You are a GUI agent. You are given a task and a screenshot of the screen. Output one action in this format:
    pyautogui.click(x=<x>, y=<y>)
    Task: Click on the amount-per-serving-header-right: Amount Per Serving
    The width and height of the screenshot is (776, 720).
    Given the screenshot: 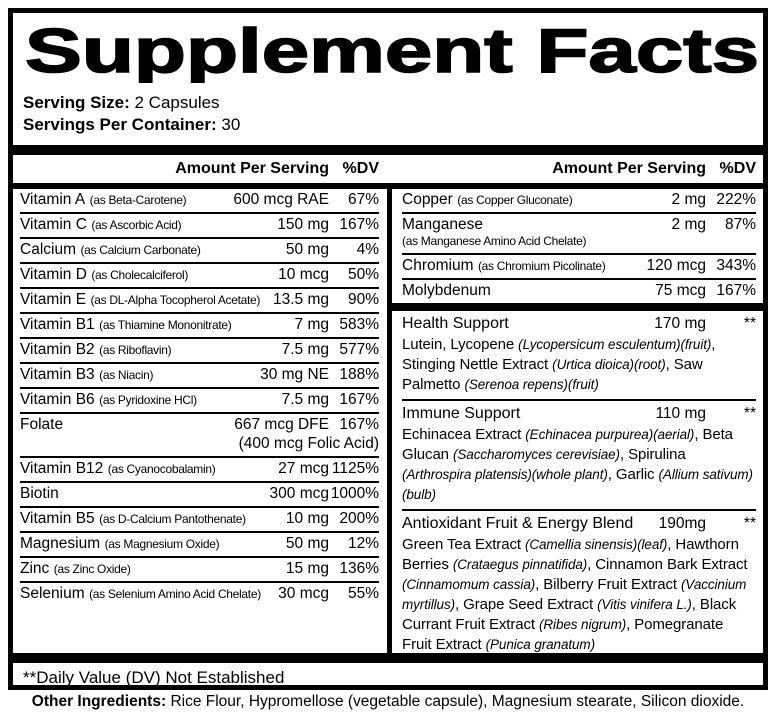 What is the action you would take?
    pyautogui.click(x=629, y=168)
    